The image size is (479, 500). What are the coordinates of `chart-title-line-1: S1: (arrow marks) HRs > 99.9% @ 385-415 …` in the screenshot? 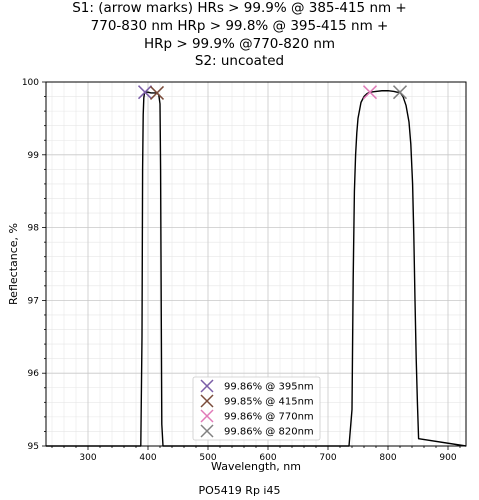 It's located at (239, 8).